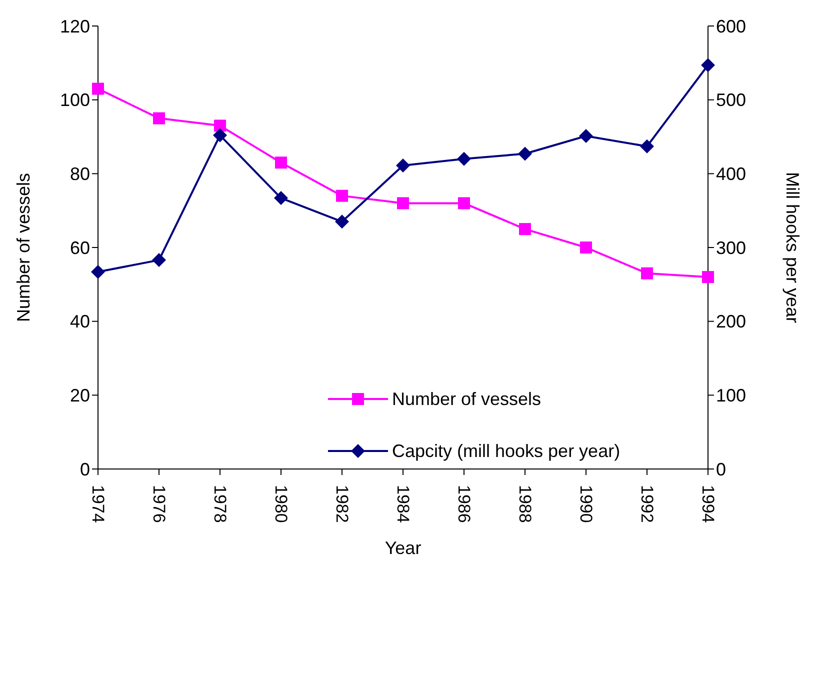 The height and width of the screenshot is (676, 816). I want to click on legend-label: Number of vessels, so click(467, 399).